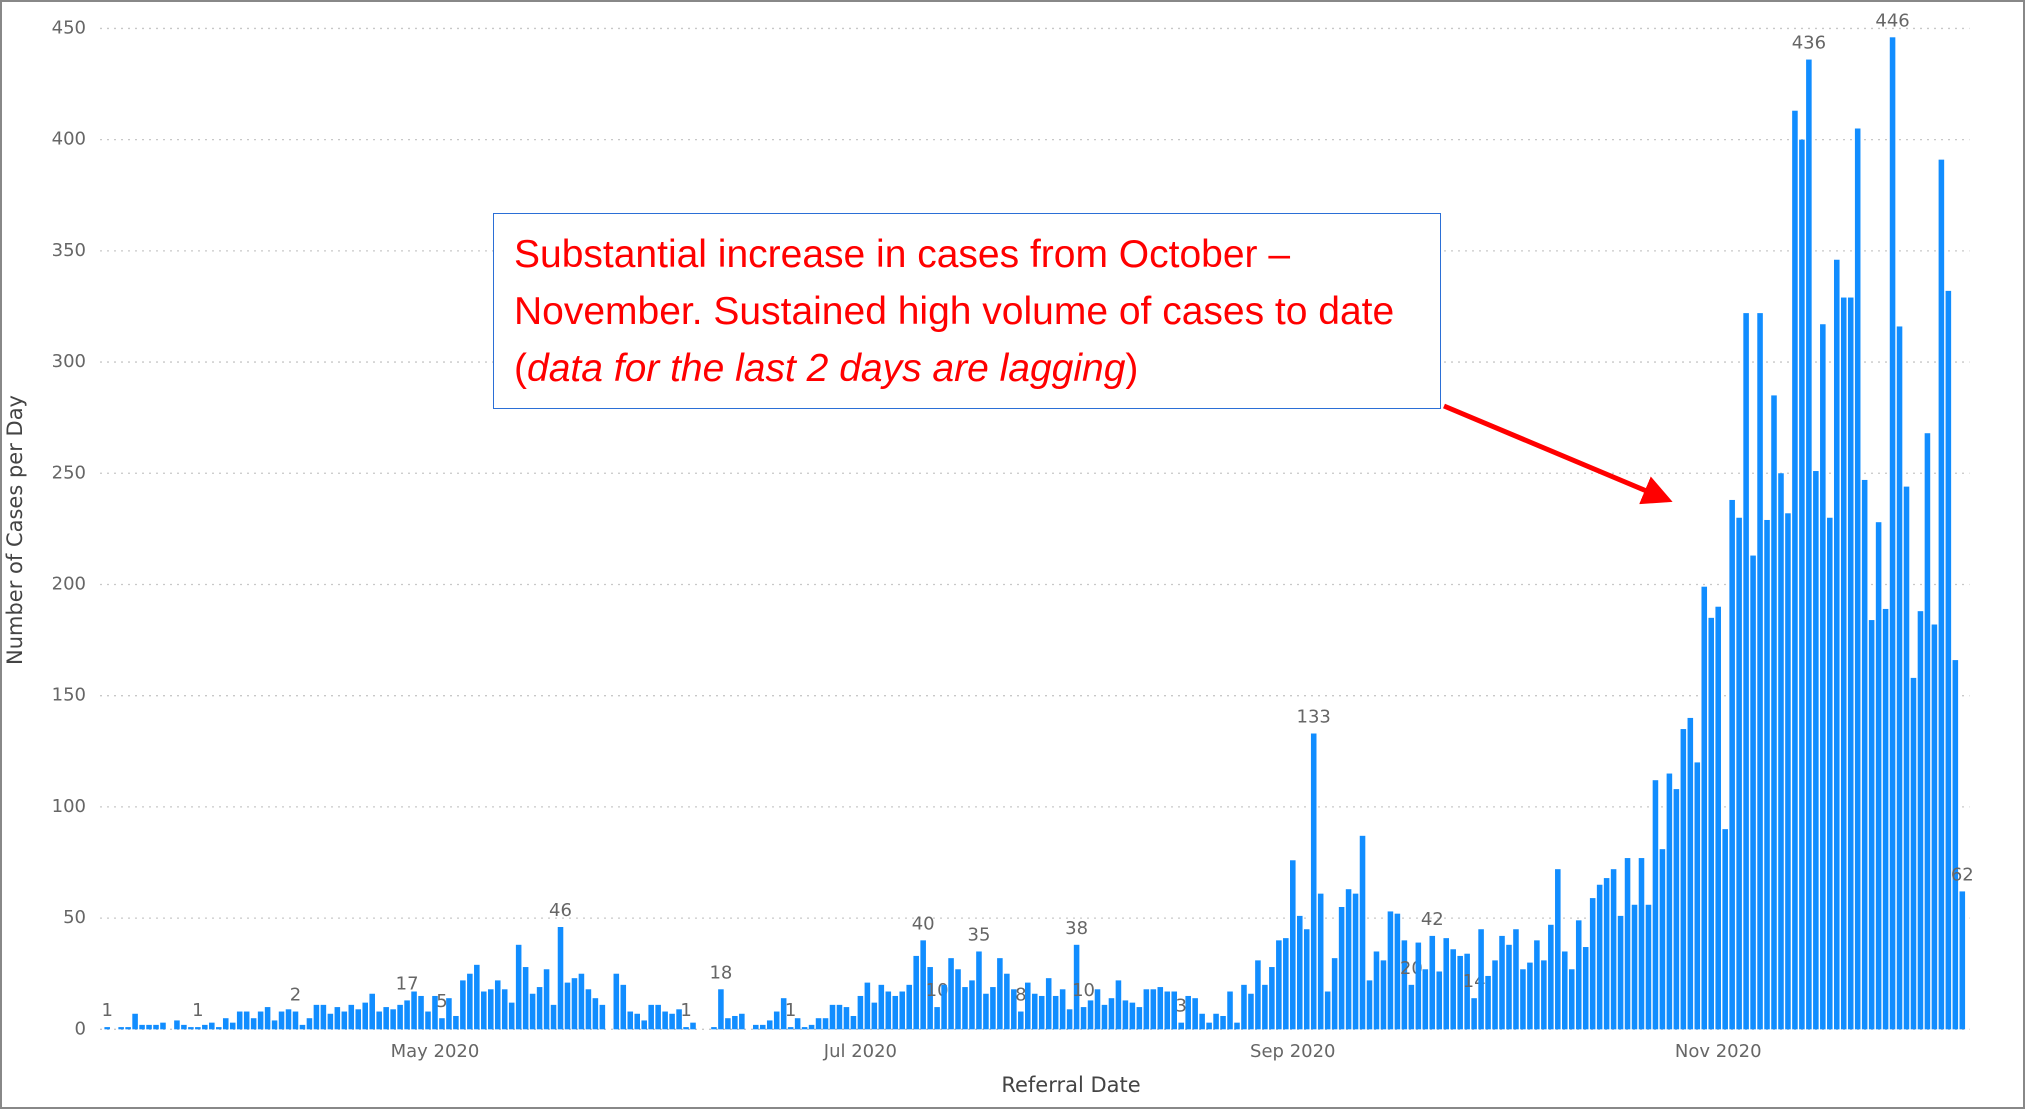  Describe the element at coordinates (15, 530) in the screenshot. I see `y-axis-title: Number of Cases per Day` at that location.